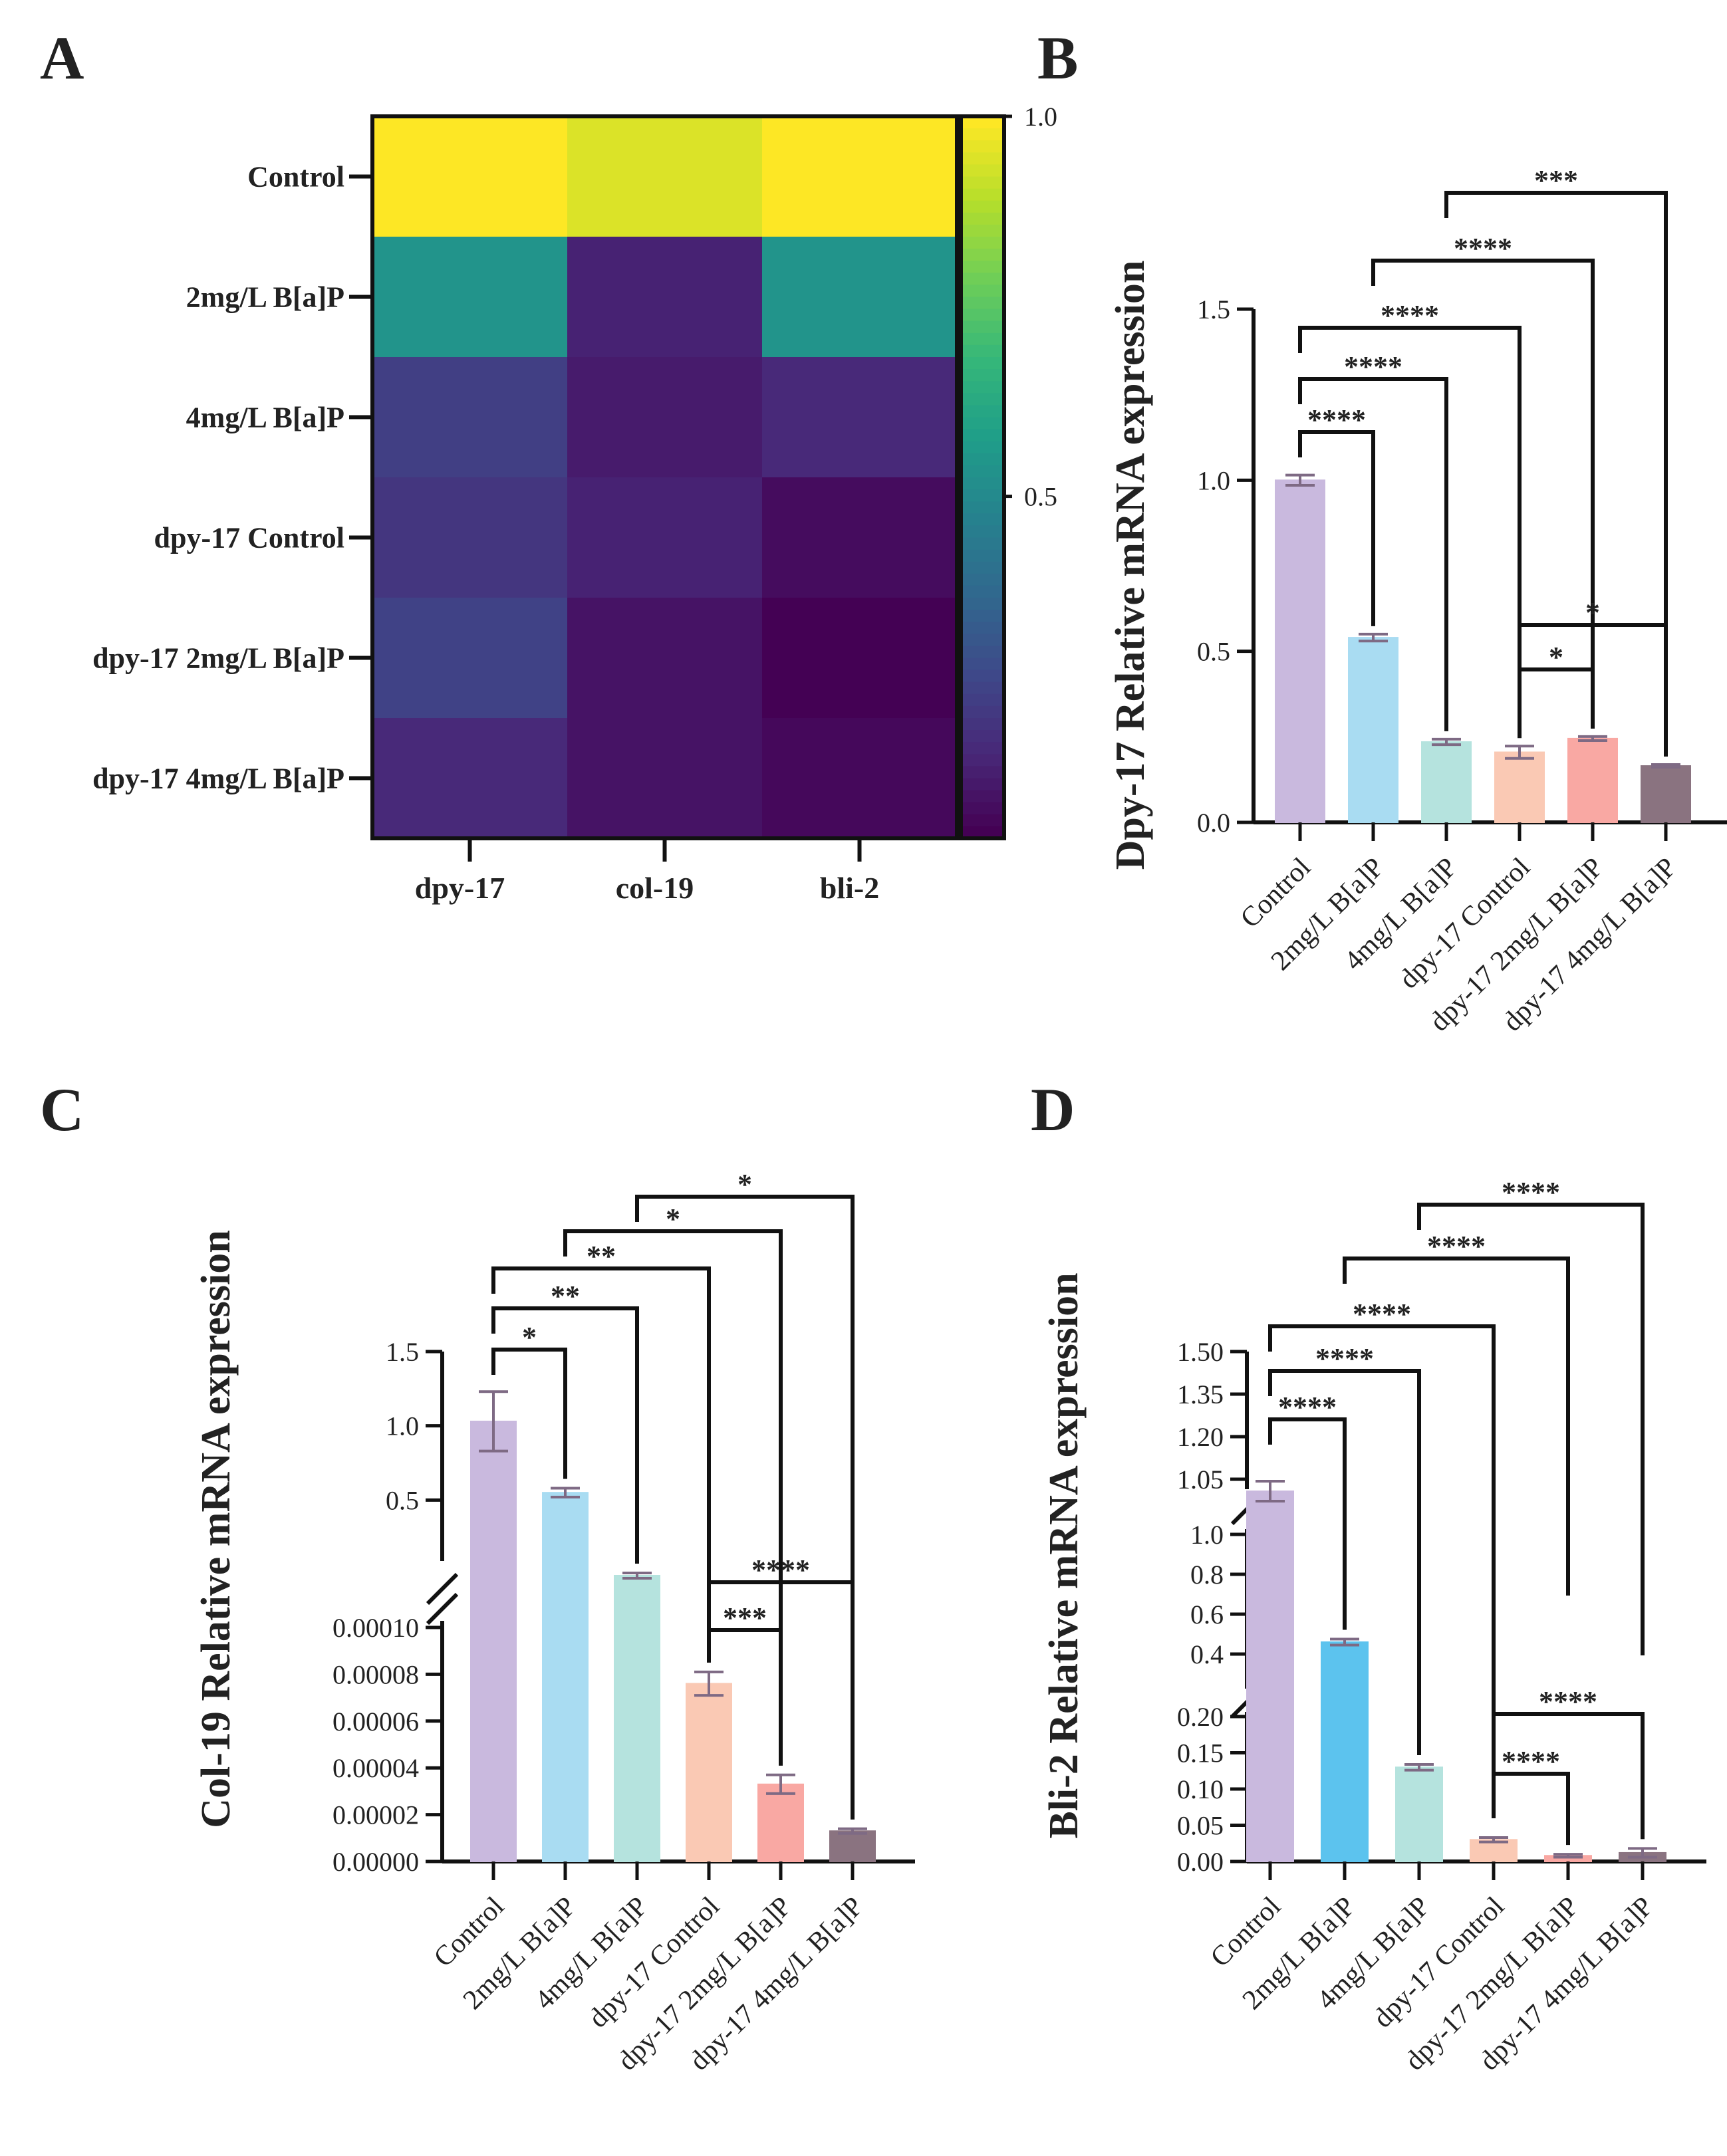 Image resolution: width=1727 pixels, height=2156 pixels. What do you see at coordinates (1201, 1789) in the screenshot?
I see `y-tick-label: 0.10` at bounding box center [1201, 1789].